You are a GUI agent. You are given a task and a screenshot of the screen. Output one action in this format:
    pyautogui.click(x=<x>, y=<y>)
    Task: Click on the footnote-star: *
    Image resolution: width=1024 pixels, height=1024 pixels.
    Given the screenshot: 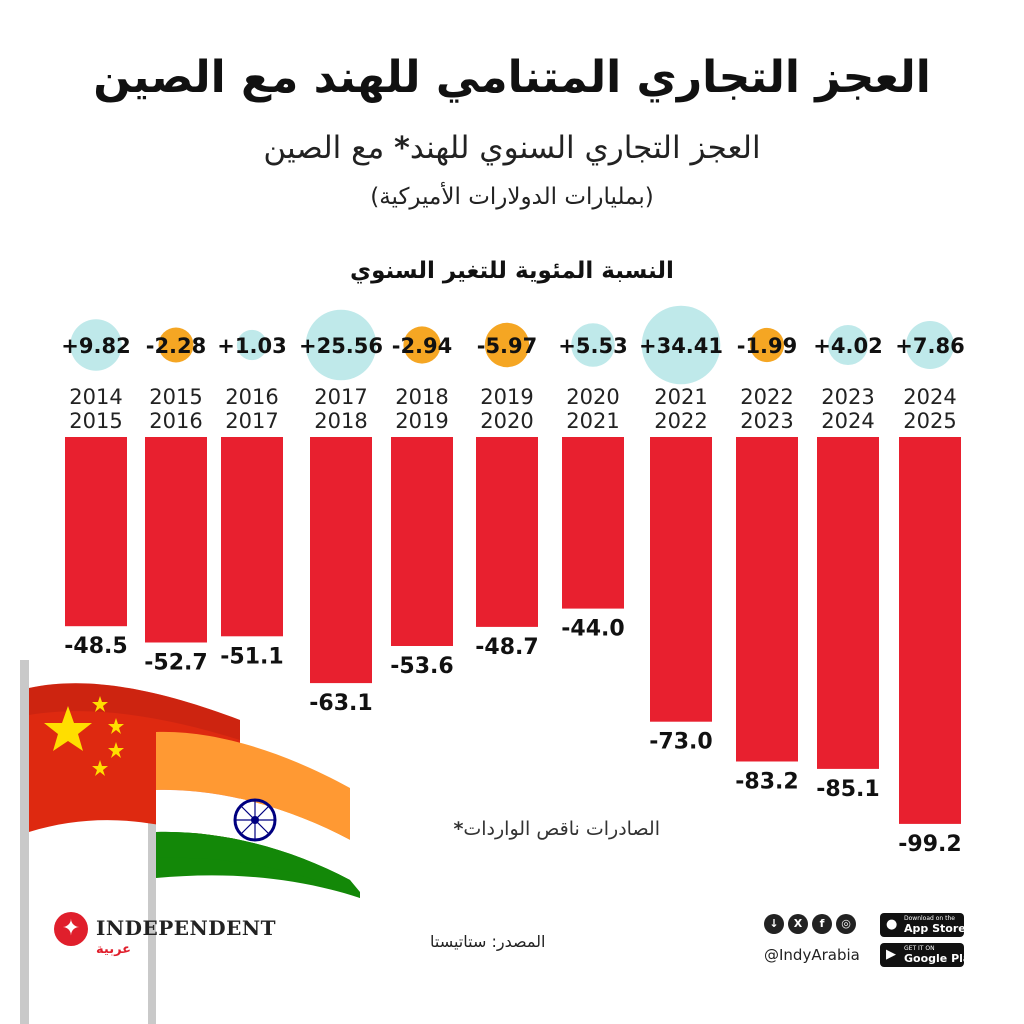 What is the action you would take?
    pyautogui.click(x=458, y=829)
    